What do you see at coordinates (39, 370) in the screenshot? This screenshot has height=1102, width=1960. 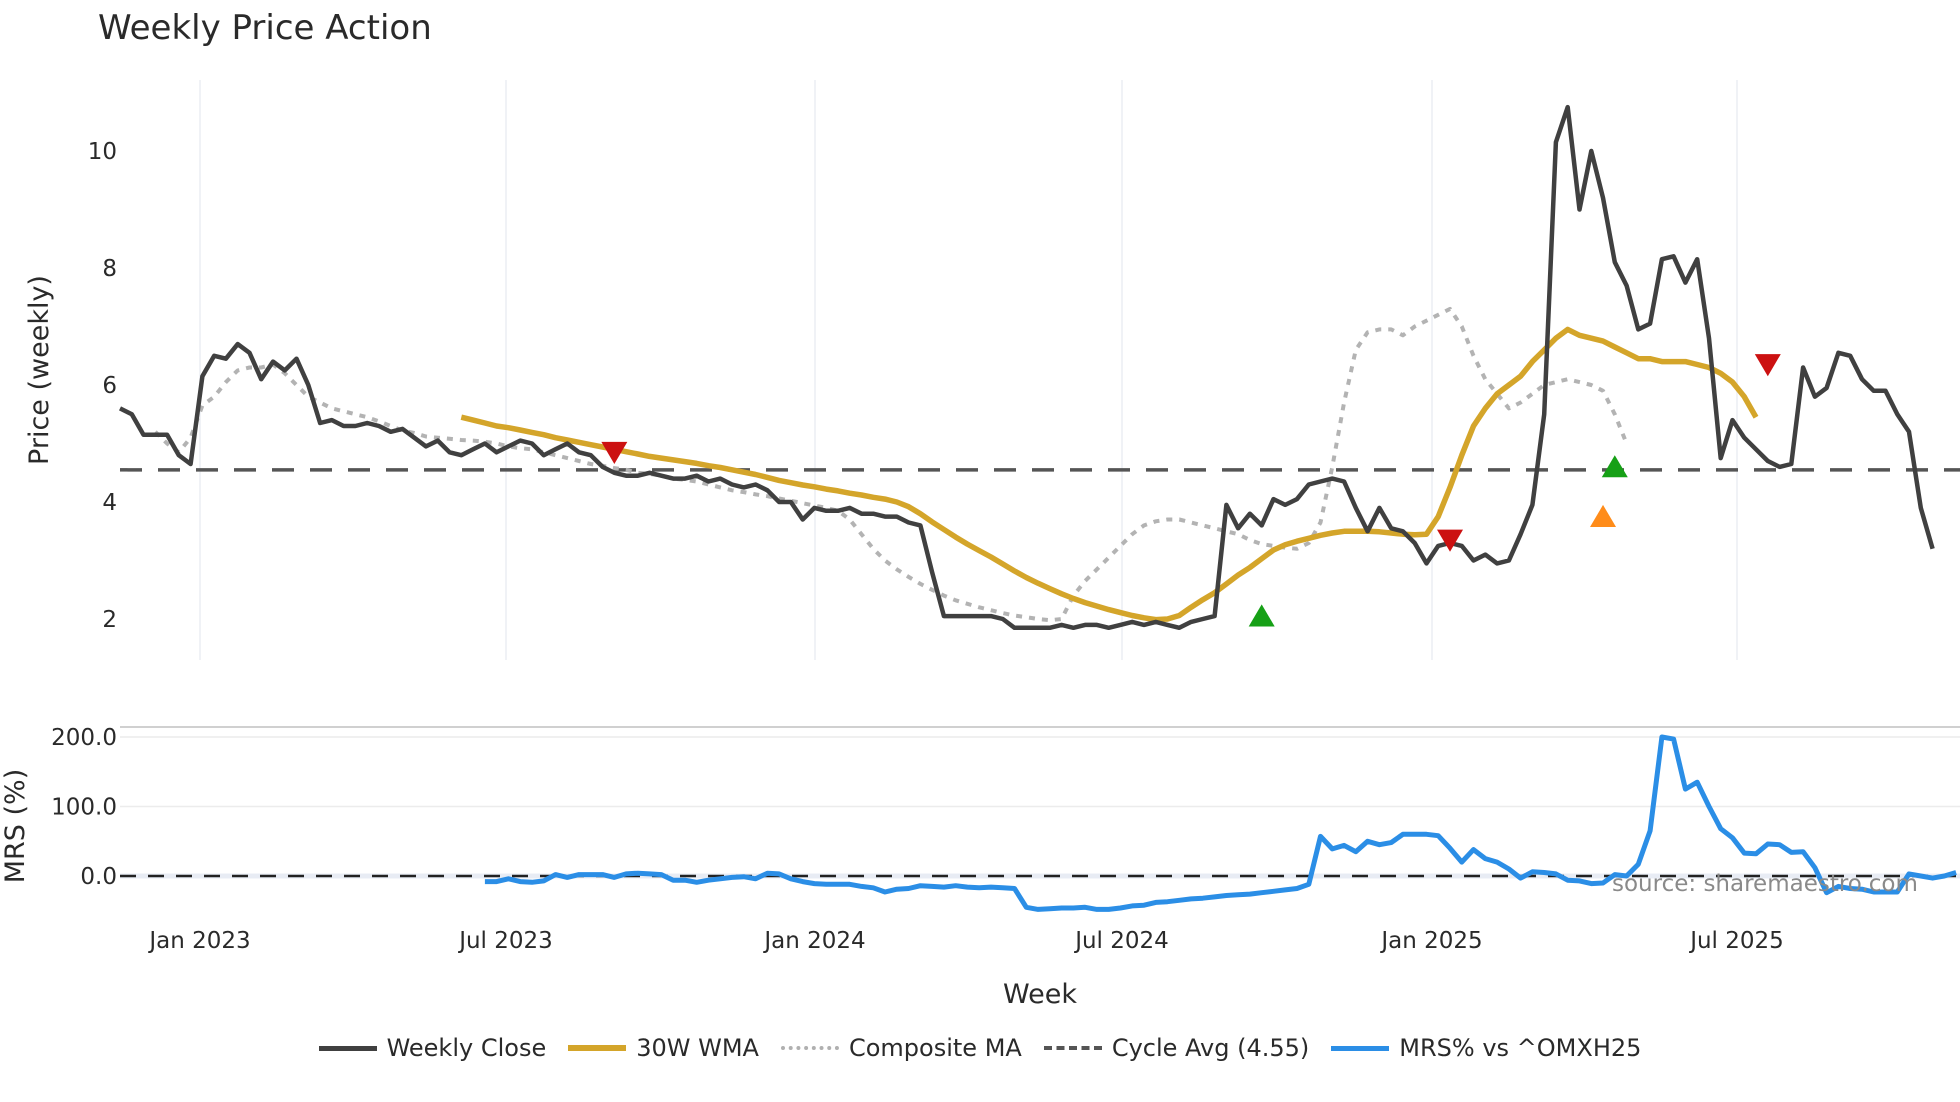 I see `price-axis-title: Price (weekly)` at bounding box center [39, 370].